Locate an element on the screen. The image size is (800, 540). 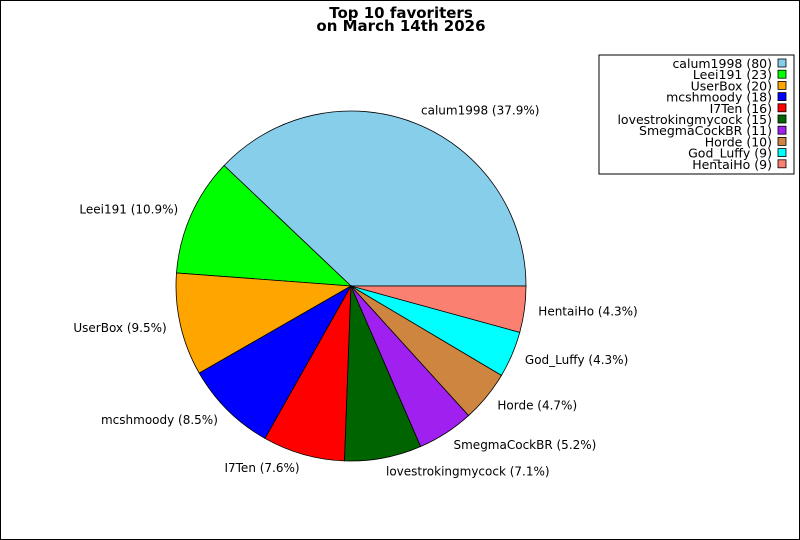
legend-swatch-HentaiHo is located at coordinates (782, 164).